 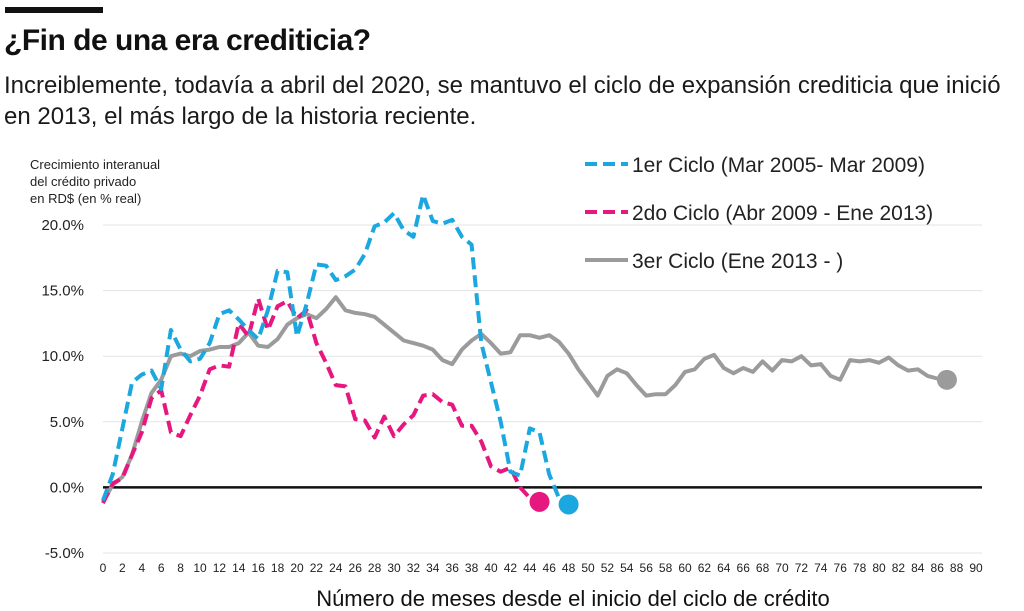 What do you see at coordinates (336, 568) in the screenshot?
I see `x-tick-label: 24` at bounding box center [336, 568].